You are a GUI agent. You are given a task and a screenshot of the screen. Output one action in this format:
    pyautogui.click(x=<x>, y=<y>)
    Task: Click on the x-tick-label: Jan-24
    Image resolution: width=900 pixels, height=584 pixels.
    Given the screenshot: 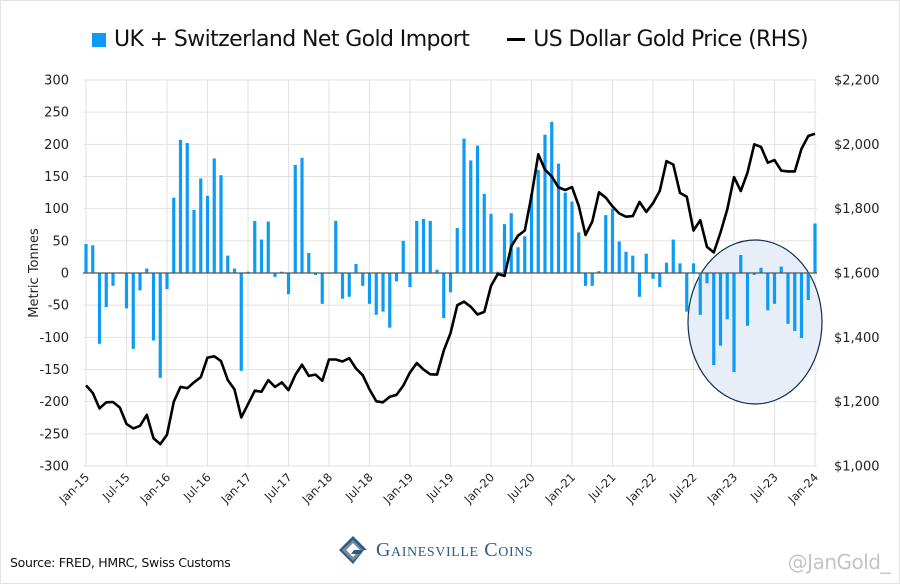 What is the action you would take?
    pyautogui.click(x=803, y=488)
    